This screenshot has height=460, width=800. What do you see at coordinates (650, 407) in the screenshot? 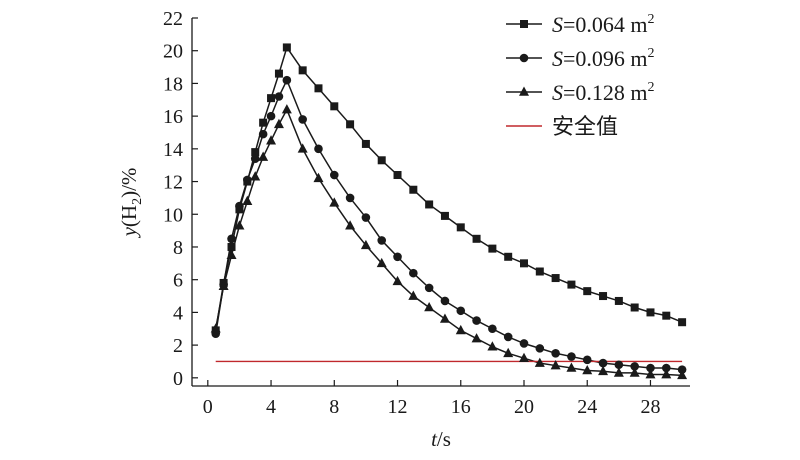
I see `x-tick-label: 28` at bounding box center [650, 407].